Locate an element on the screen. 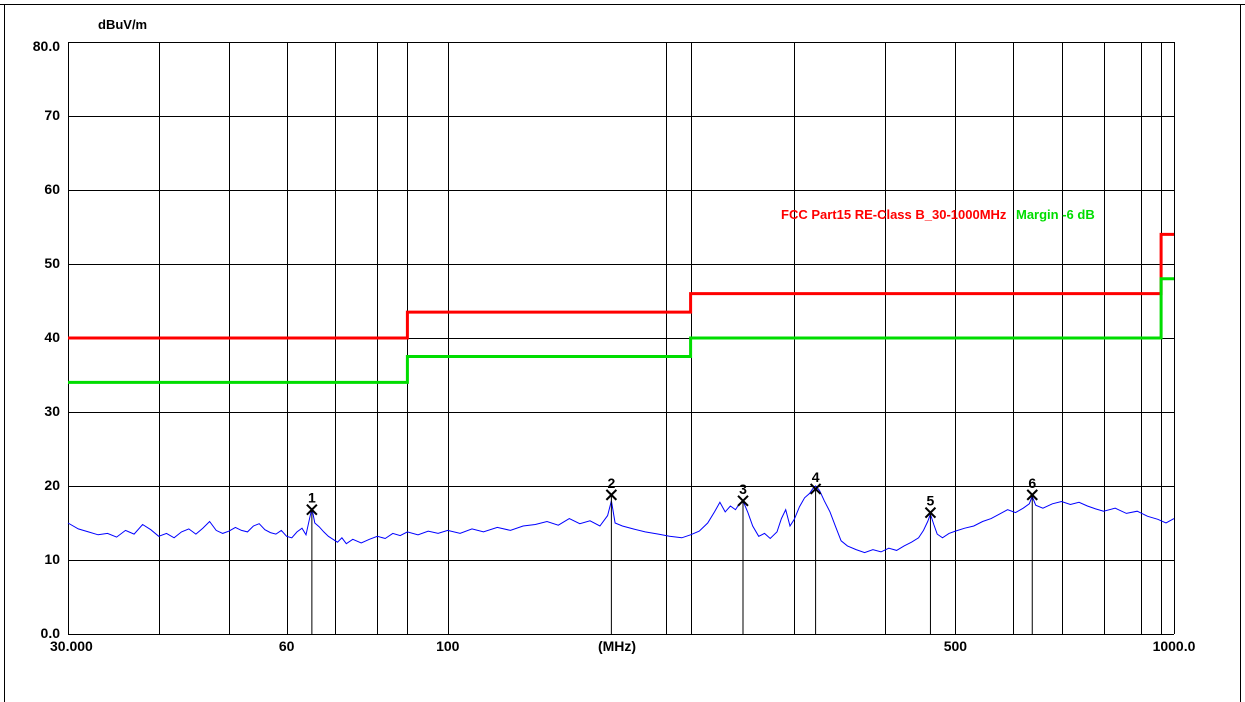  x-tick-label: 60 is located at coordinates (287, 646).